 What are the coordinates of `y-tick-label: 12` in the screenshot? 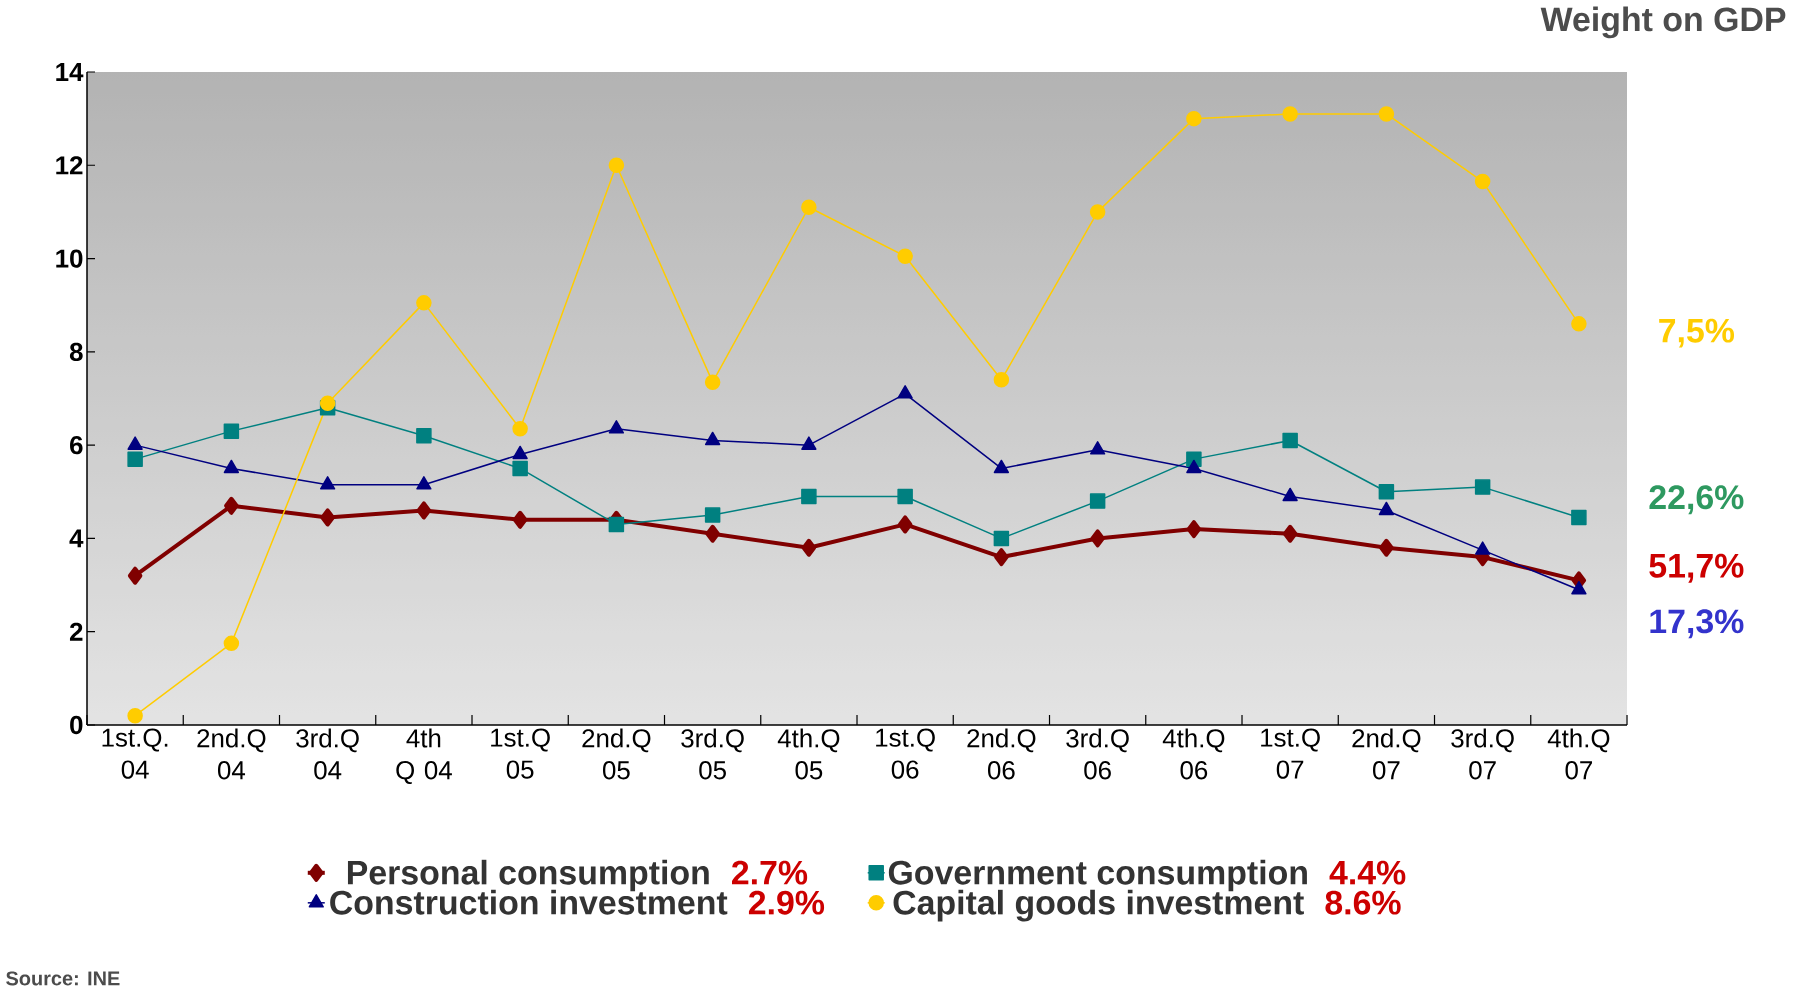 It's located at (69, 165).